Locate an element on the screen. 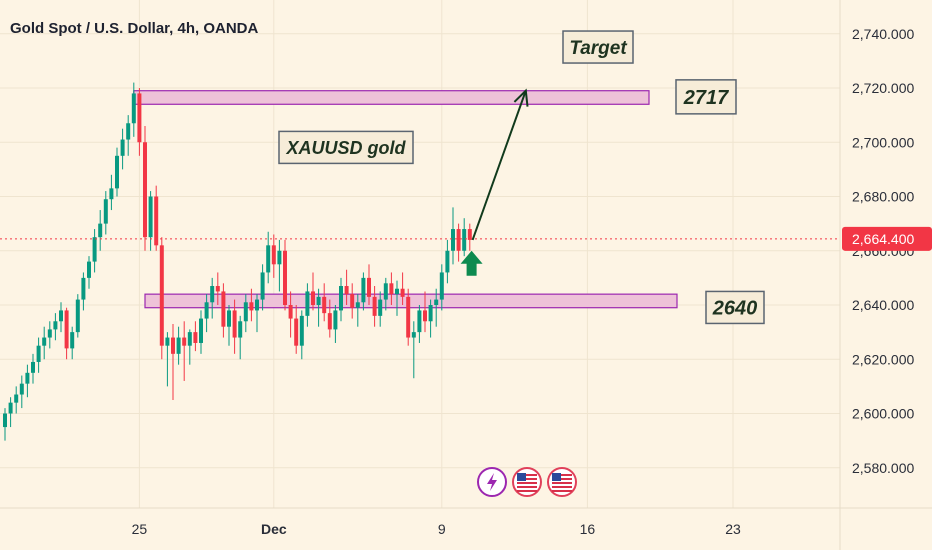 The width and height of the screenshot is (932, 550). symbol-annotation-box is located at coordinates (346, 147).